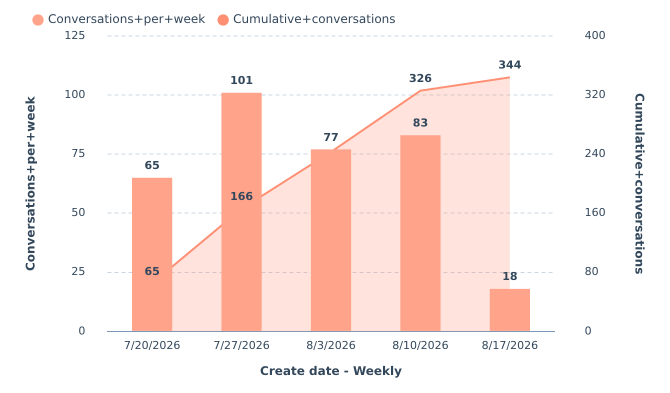 This screenshot has width=670, height=393. What do you see at coordinates (75, 94) in the screenshot?
I see `y-tick-label: 100` at bounding box center [75, 94].